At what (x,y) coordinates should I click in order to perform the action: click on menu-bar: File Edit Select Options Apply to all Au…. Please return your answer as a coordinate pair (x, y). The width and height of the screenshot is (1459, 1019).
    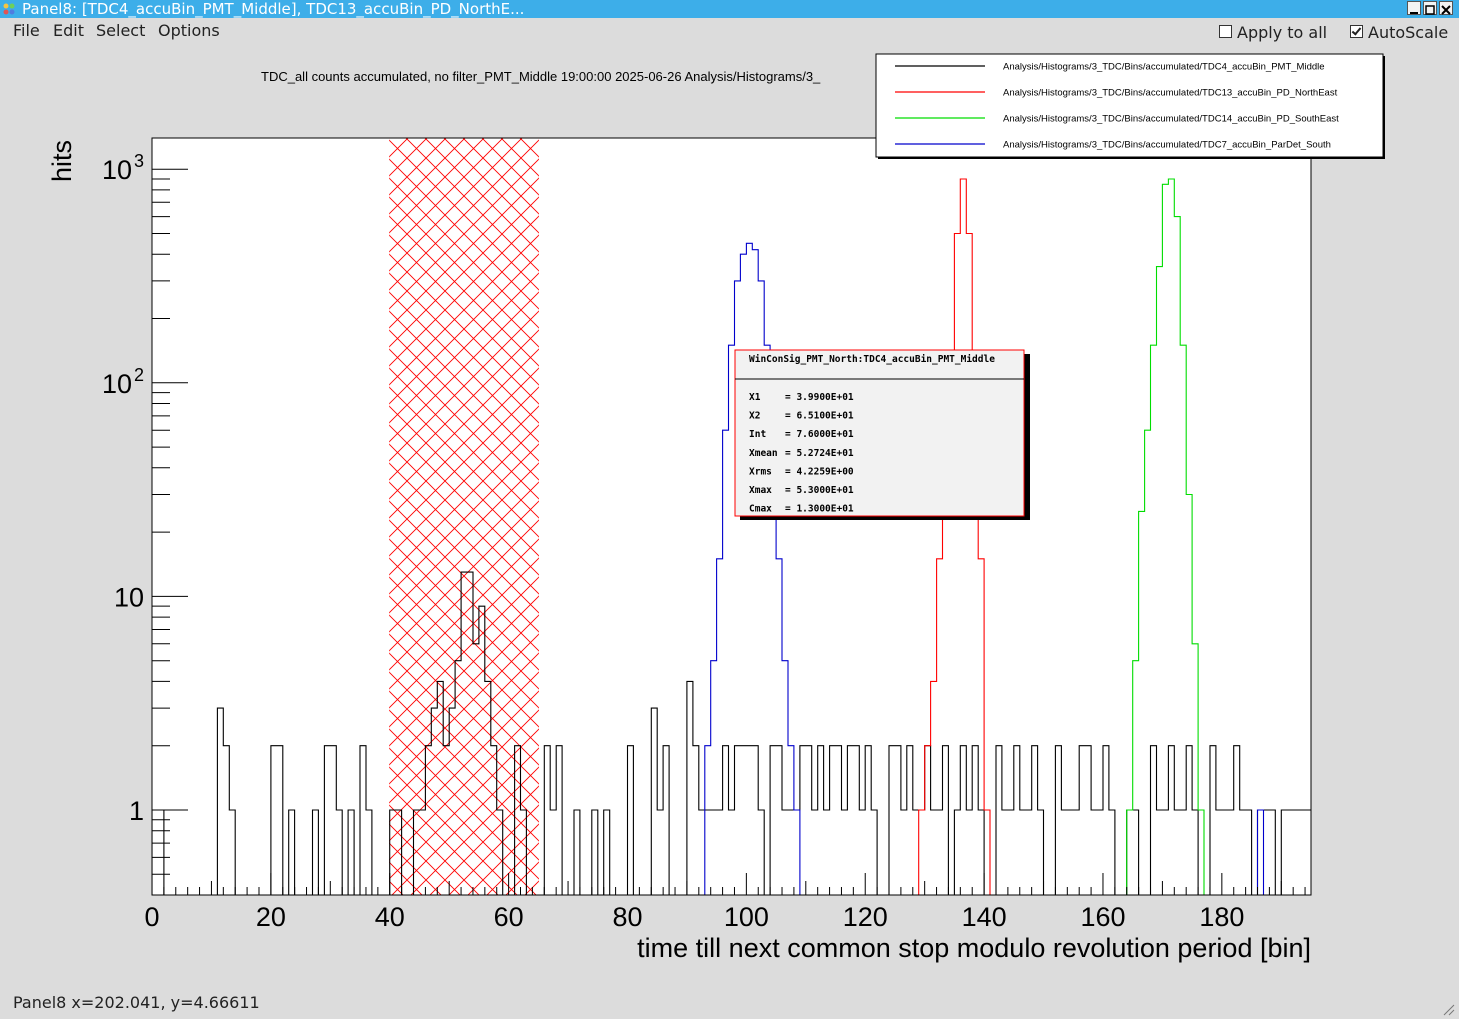
    Looking at the image, I should click on (729, 31).